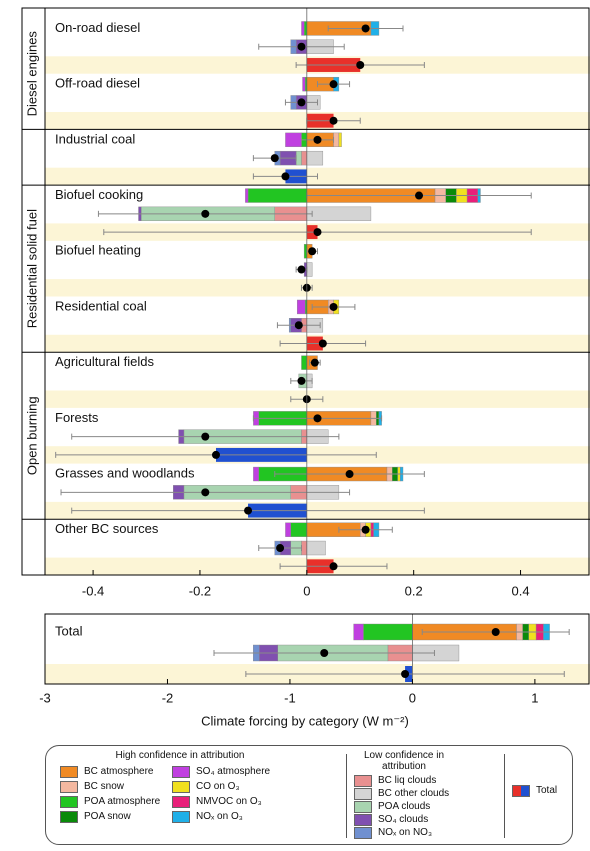 The height and width of the screenshot is (851, 590). What do you see at coordinates (97, 27) in the screenshot?
I see `category-label: On-road diesel` at bounding box center [97, 27].